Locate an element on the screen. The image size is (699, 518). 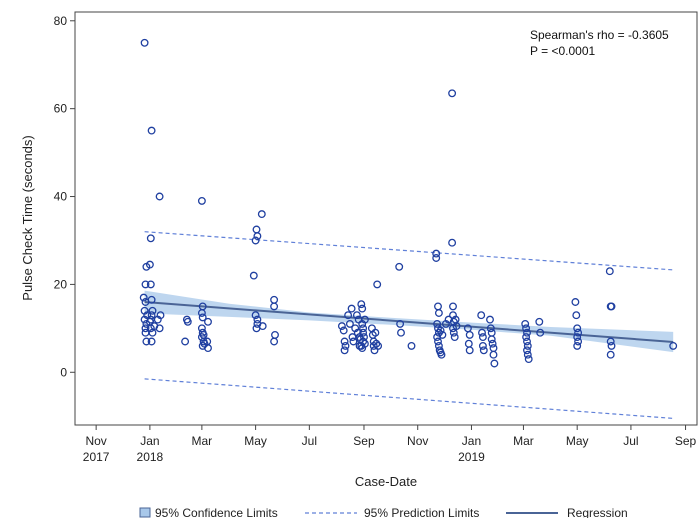
x-tick-year-label: 2017 is located at coordinates (96, 457).